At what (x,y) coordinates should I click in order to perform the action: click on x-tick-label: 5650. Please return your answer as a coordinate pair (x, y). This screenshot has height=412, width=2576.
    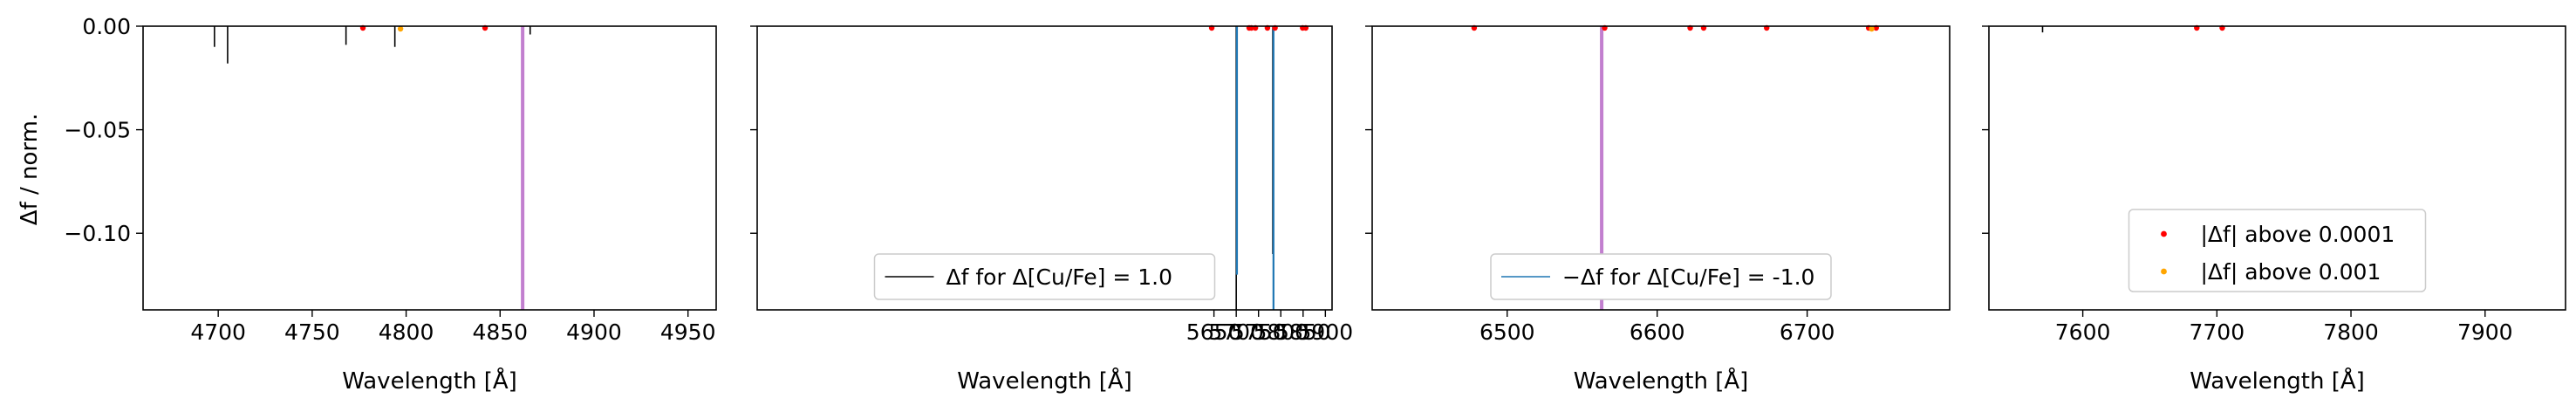
    Looking at the image, I should click on (1214, 332).